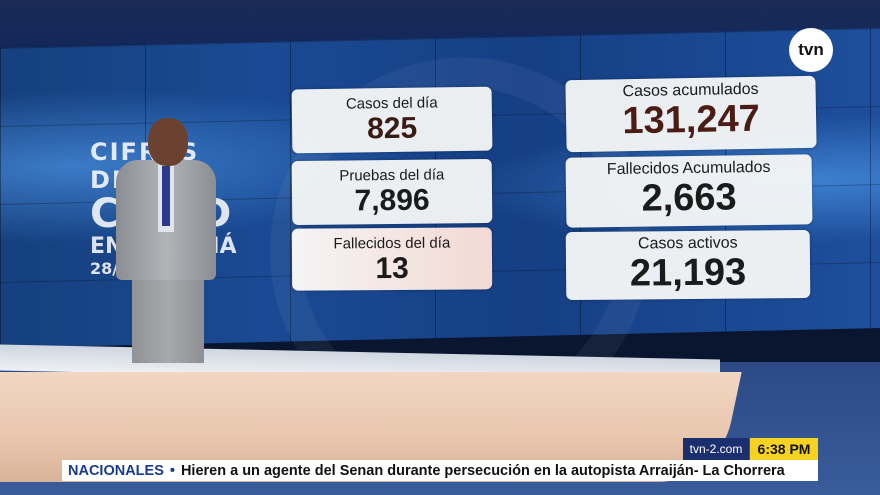  I want to click on tvn-logo: tvn, so click(811, 50).